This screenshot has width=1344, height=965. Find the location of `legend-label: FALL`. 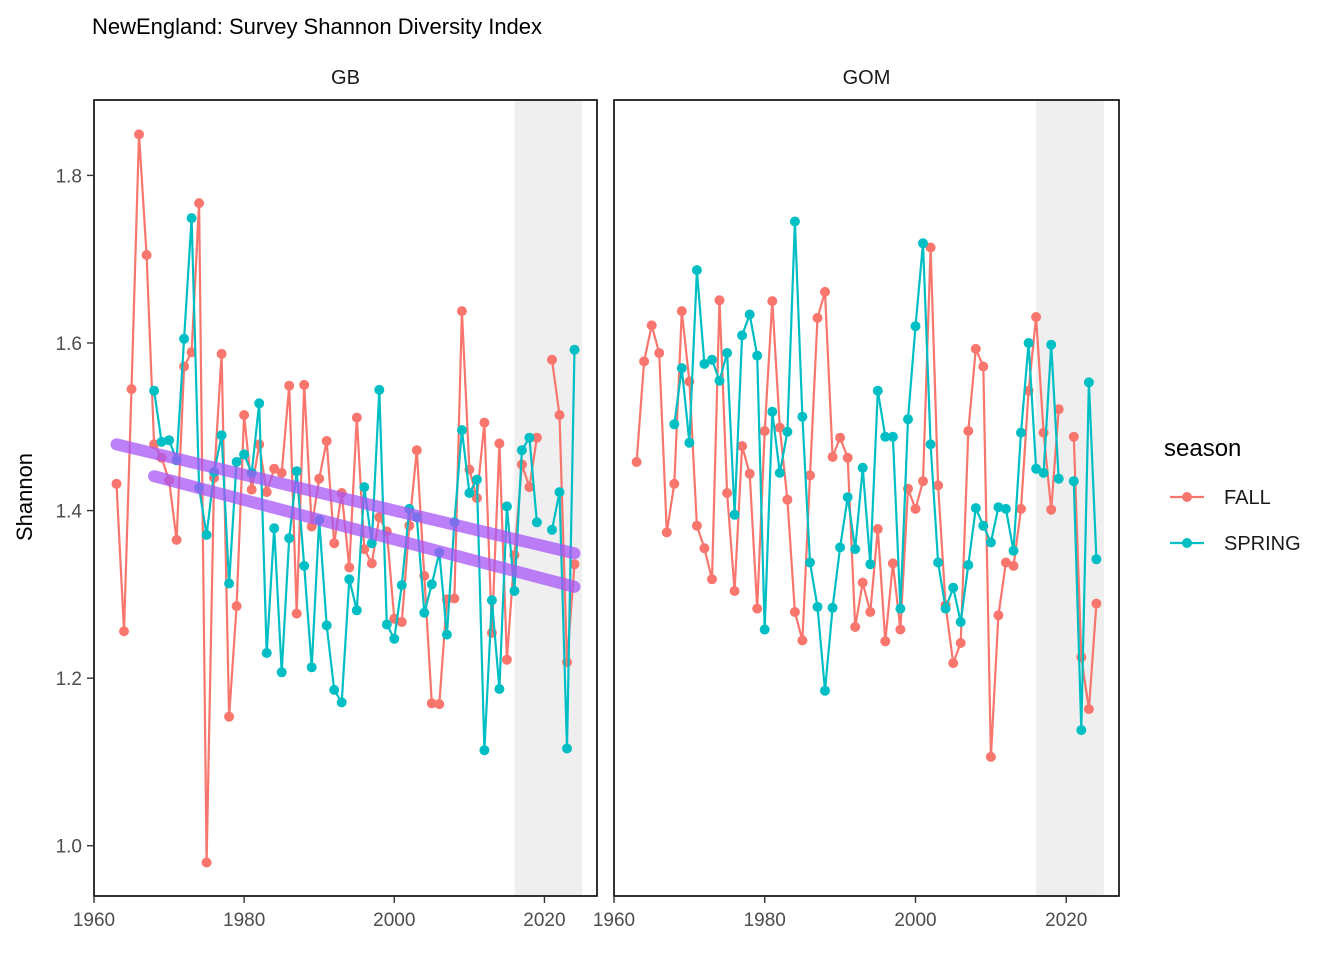

legend-label: FALL is located at coordinates (1247, 498).